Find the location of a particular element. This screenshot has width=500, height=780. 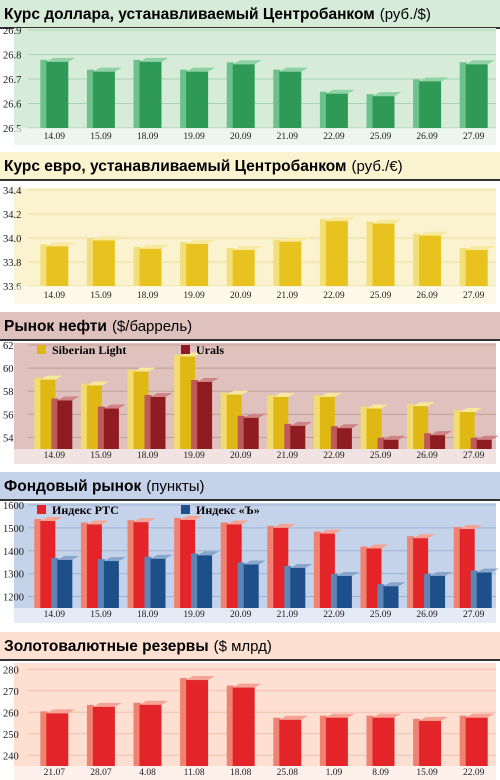

chart-unit: (пункты) is located at coordinates (175, 486).